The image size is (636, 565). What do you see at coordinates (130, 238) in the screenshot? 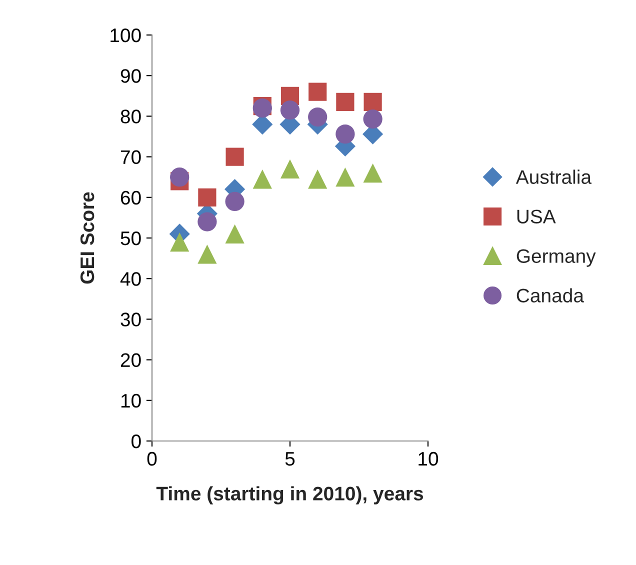
I see `y-tick-label: 50` at bounding box center [130, 238].